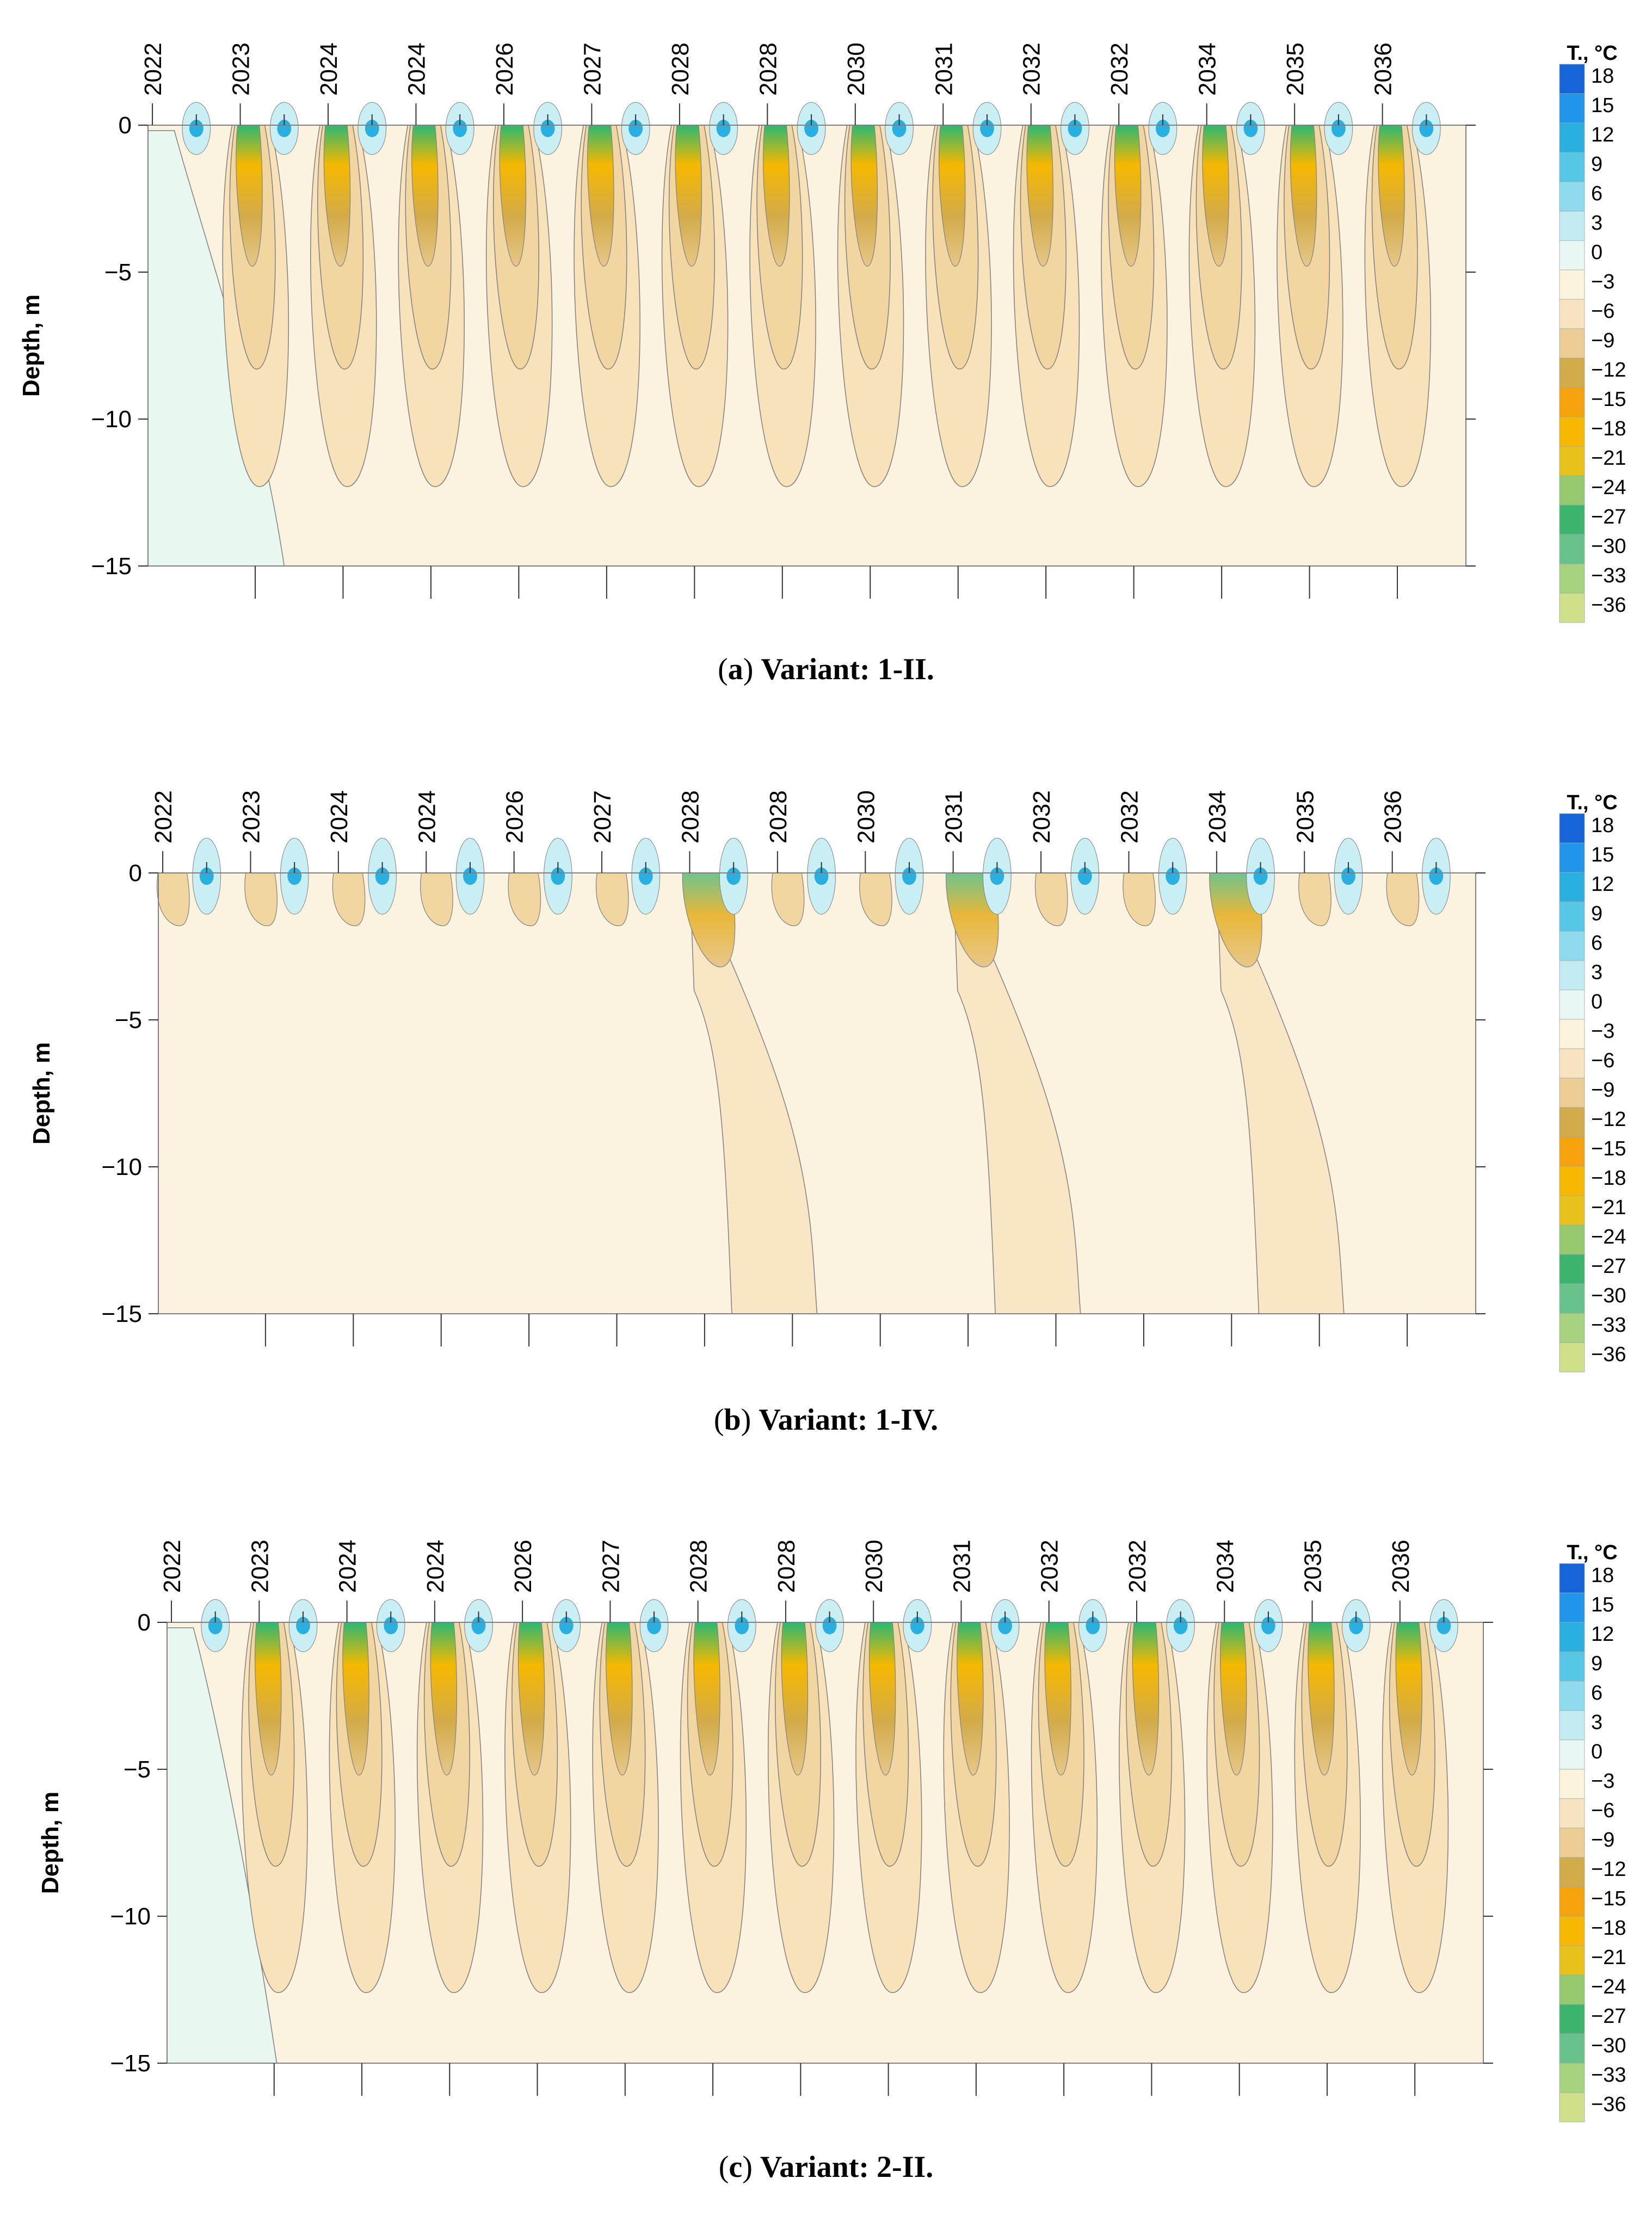 The height and width of the screenshot is (2215, 1652). What do you see at coordinates (125, 125) in the screenshot?
I see `y-tick-label: 0` at bounding box center [125, 125].